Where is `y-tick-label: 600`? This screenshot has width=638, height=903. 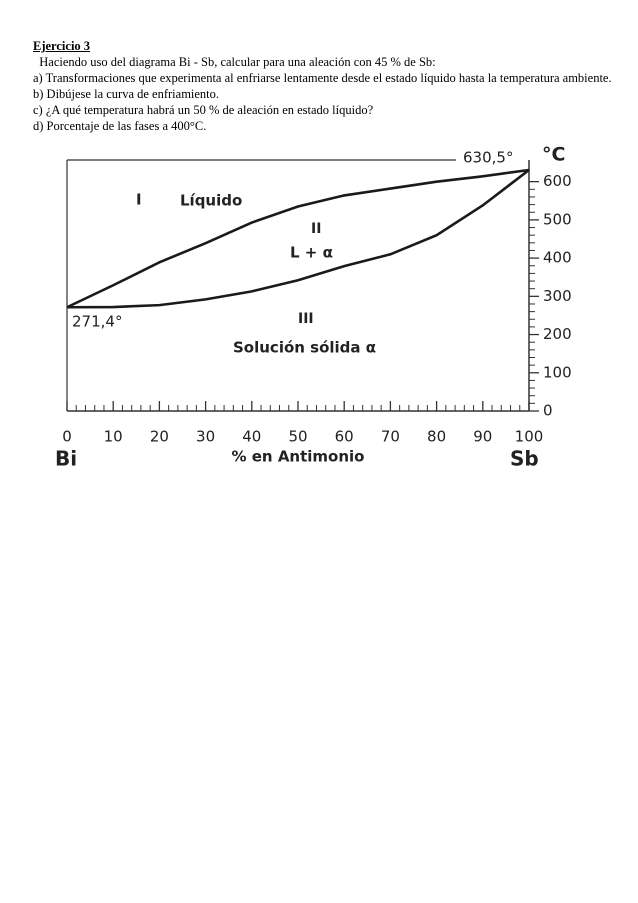 y-tick-label: 600 is located at coordinates (557, 181).